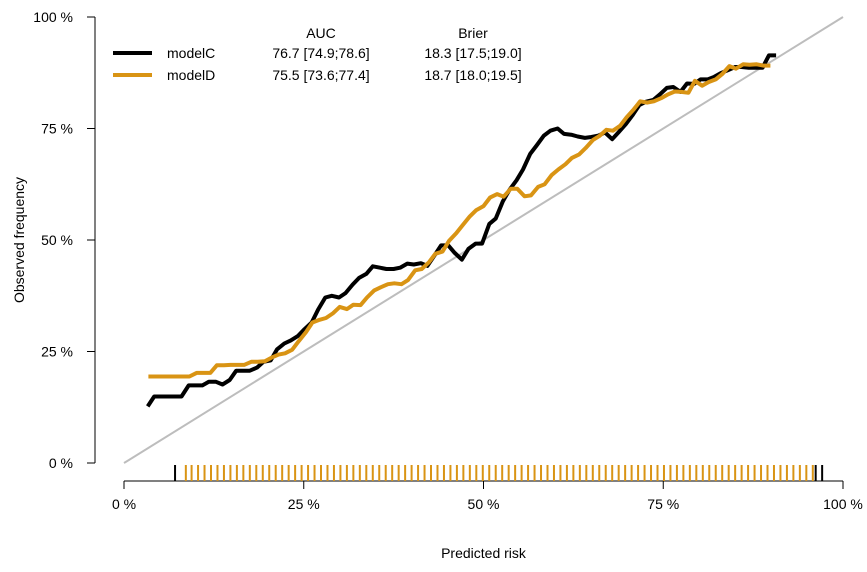 This screenshot has height=572, width=867. I want to click on legend-brier-modelD: 18.7 [18.0;19.5], so click(472, 75).